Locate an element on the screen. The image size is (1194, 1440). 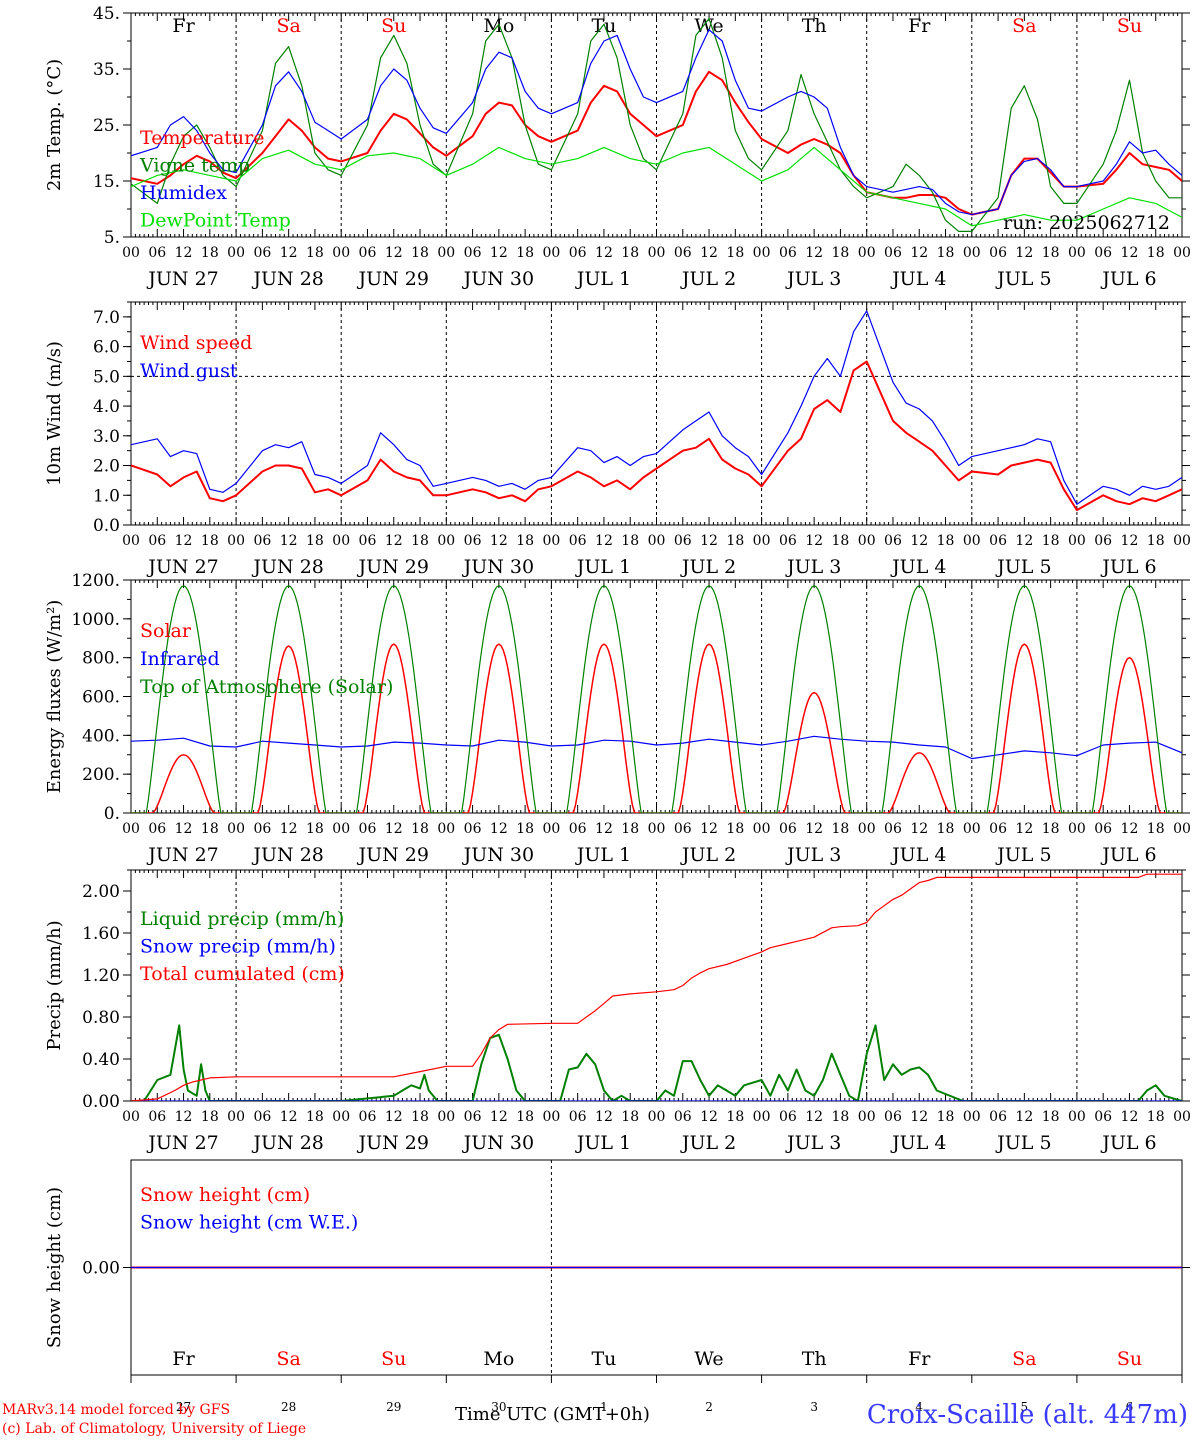
day-number-label: 5 is located at coordinates (1025, 1407).